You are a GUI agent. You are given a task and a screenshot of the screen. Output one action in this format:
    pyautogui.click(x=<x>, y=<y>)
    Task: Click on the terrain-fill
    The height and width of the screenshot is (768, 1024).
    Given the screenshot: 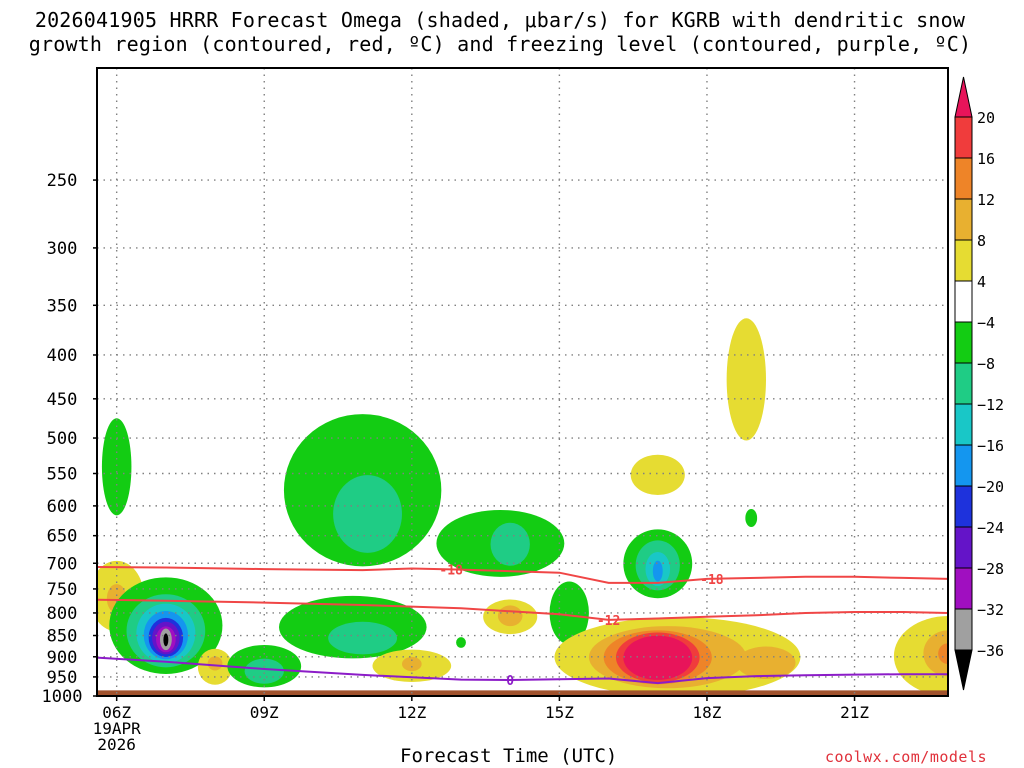 What is the action you would take?
    pyautogui.click(x=522, y=693)
    